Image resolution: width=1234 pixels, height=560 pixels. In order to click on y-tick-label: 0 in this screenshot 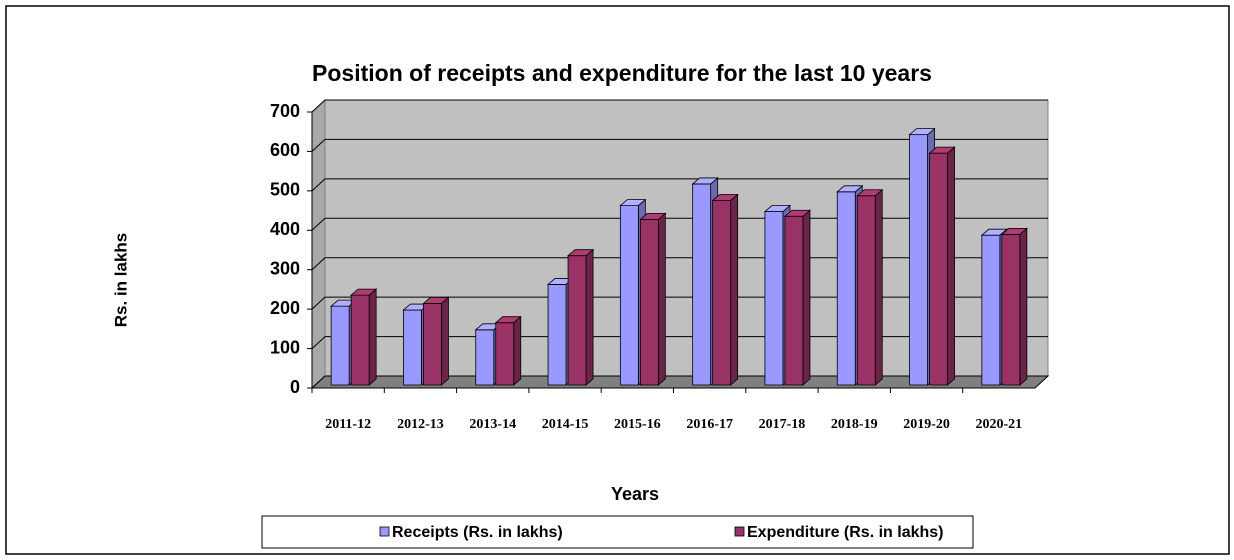, I will do `click(295, 387)`.